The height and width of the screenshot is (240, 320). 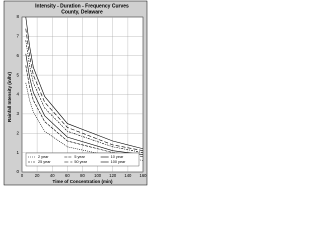 What do you see at coordinates (17, 113) in the screenshot?
I see `y-tick-label: 3` at bounding box center [17, 113].